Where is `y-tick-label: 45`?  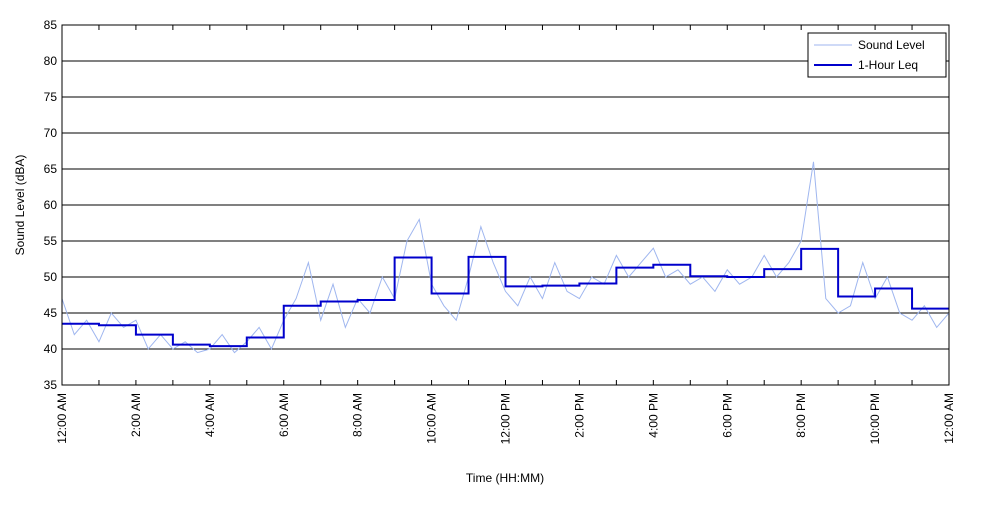
y-tick-label: 45 is located at coordinates (51, 313).